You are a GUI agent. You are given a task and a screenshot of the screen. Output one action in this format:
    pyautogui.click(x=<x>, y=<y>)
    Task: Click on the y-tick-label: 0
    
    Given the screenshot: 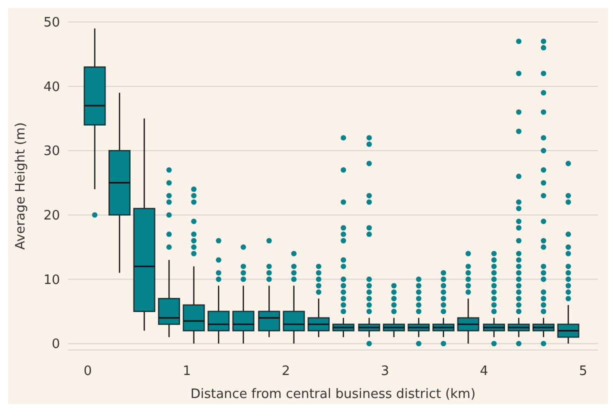 What is the action you would take?
    pyautogui.click(x=56, y=344)
    